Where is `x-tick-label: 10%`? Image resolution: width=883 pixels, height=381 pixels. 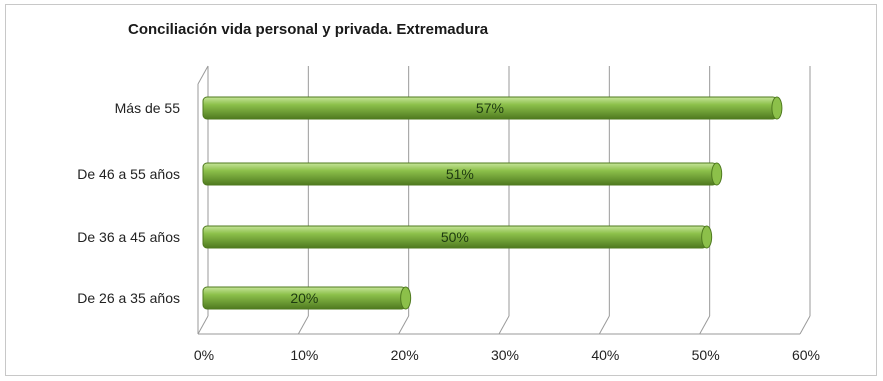 x-tick-label: 10% is located at coordinates (304, 355).